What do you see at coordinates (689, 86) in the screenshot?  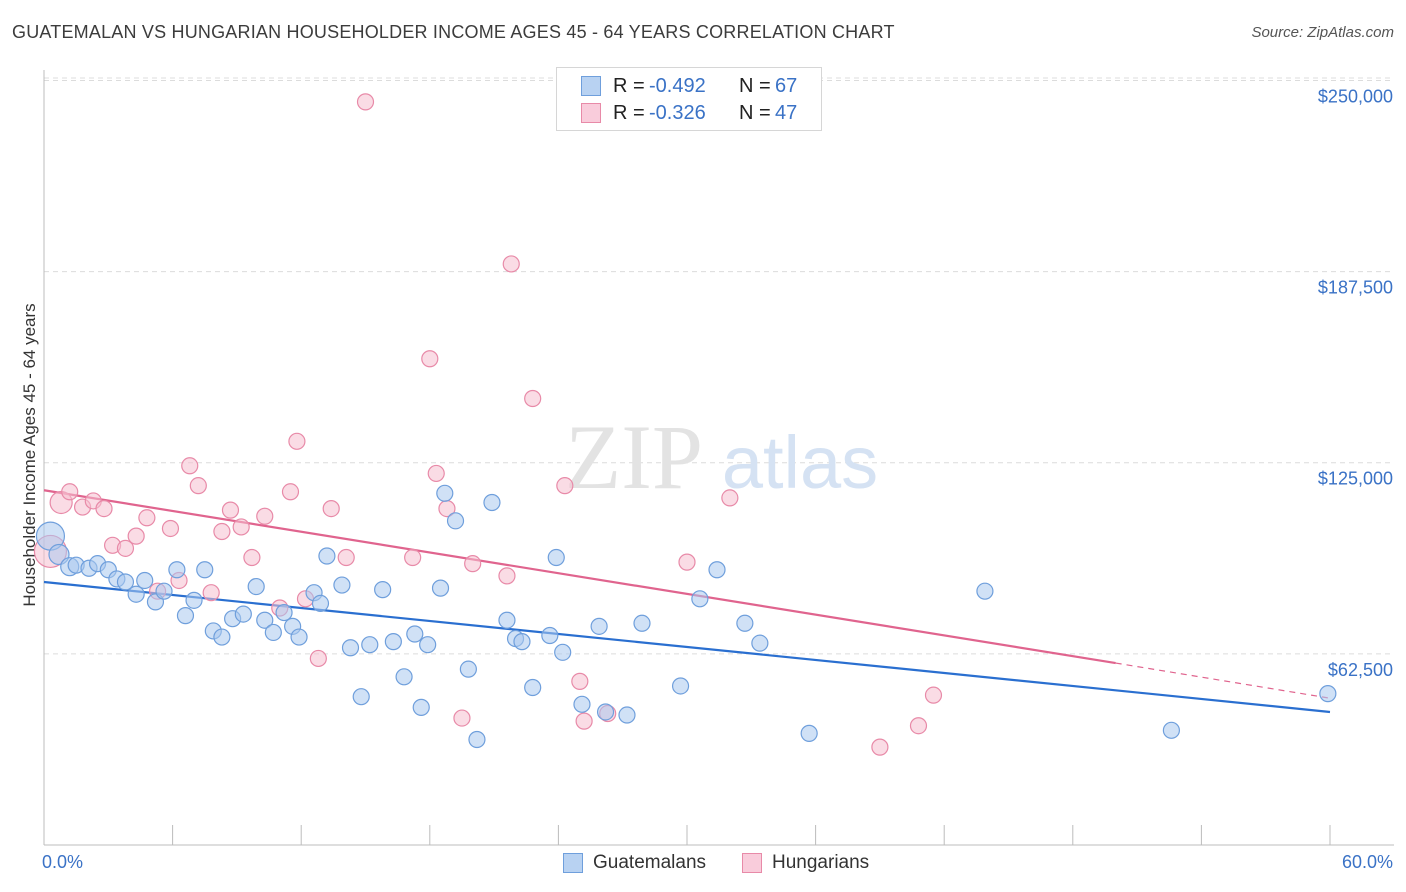 I see `legend-row-guatemalans: R = -0.492 N = 67` at bounding box center [689, 86].